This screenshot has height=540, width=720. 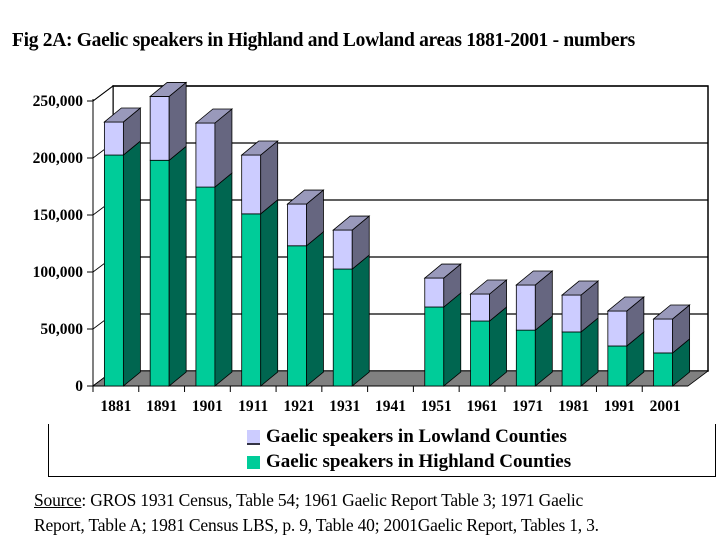 What do you see at coordinates (436, 406) in the screenshot?
I see `x-tick-label: 1951` at bounding box center [436, 406].